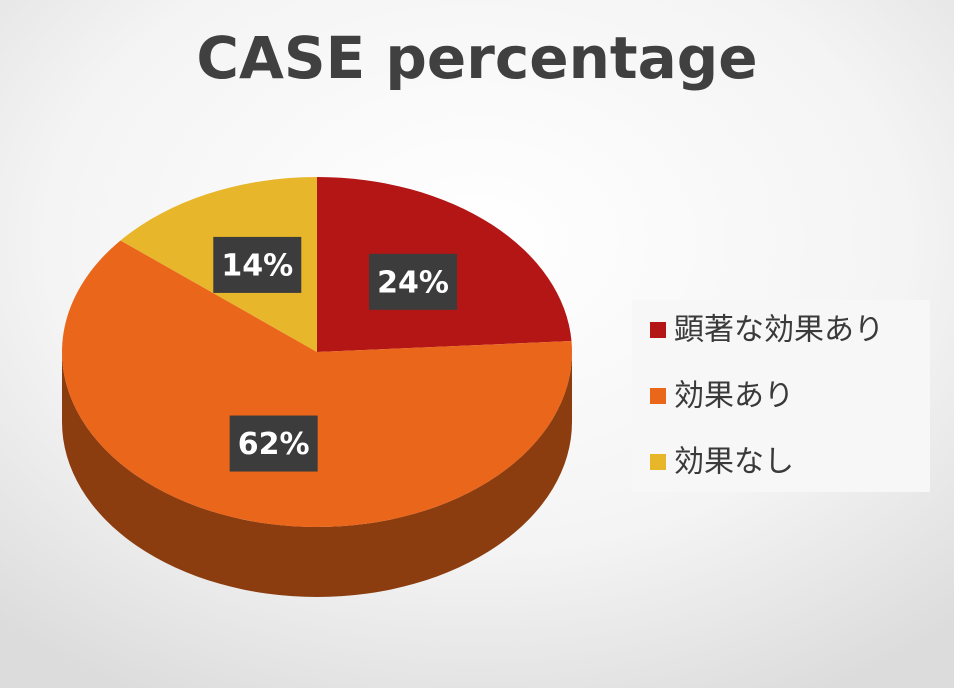 Image resolution: width=954 pixels, height=688 pixels. What do you see at coordinates (476, 58) in the screenshot?
I see `chart-title: CASE percentage` at bounding box center [476, 58].